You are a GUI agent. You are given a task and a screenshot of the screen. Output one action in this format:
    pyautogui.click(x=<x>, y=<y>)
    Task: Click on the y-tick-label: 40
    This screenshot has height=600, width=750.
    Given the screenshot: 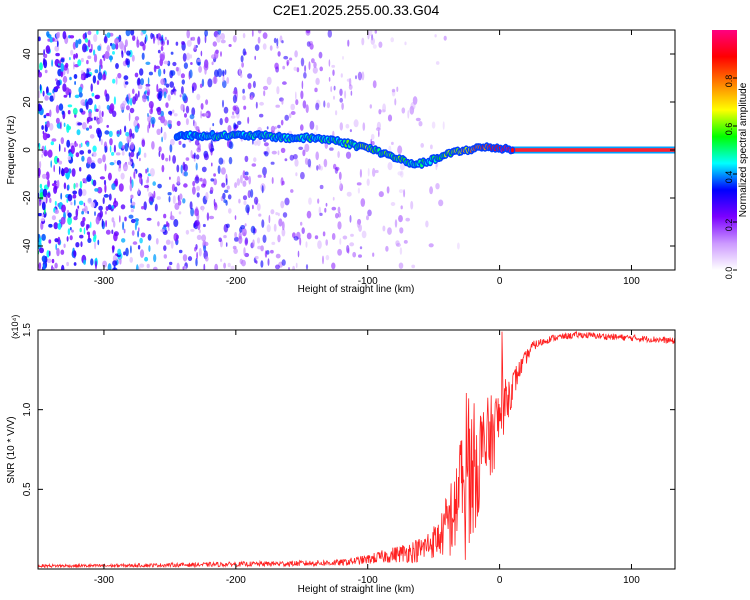 What is the action you would take?
    pyautogui.click(x=27, y=54)
    